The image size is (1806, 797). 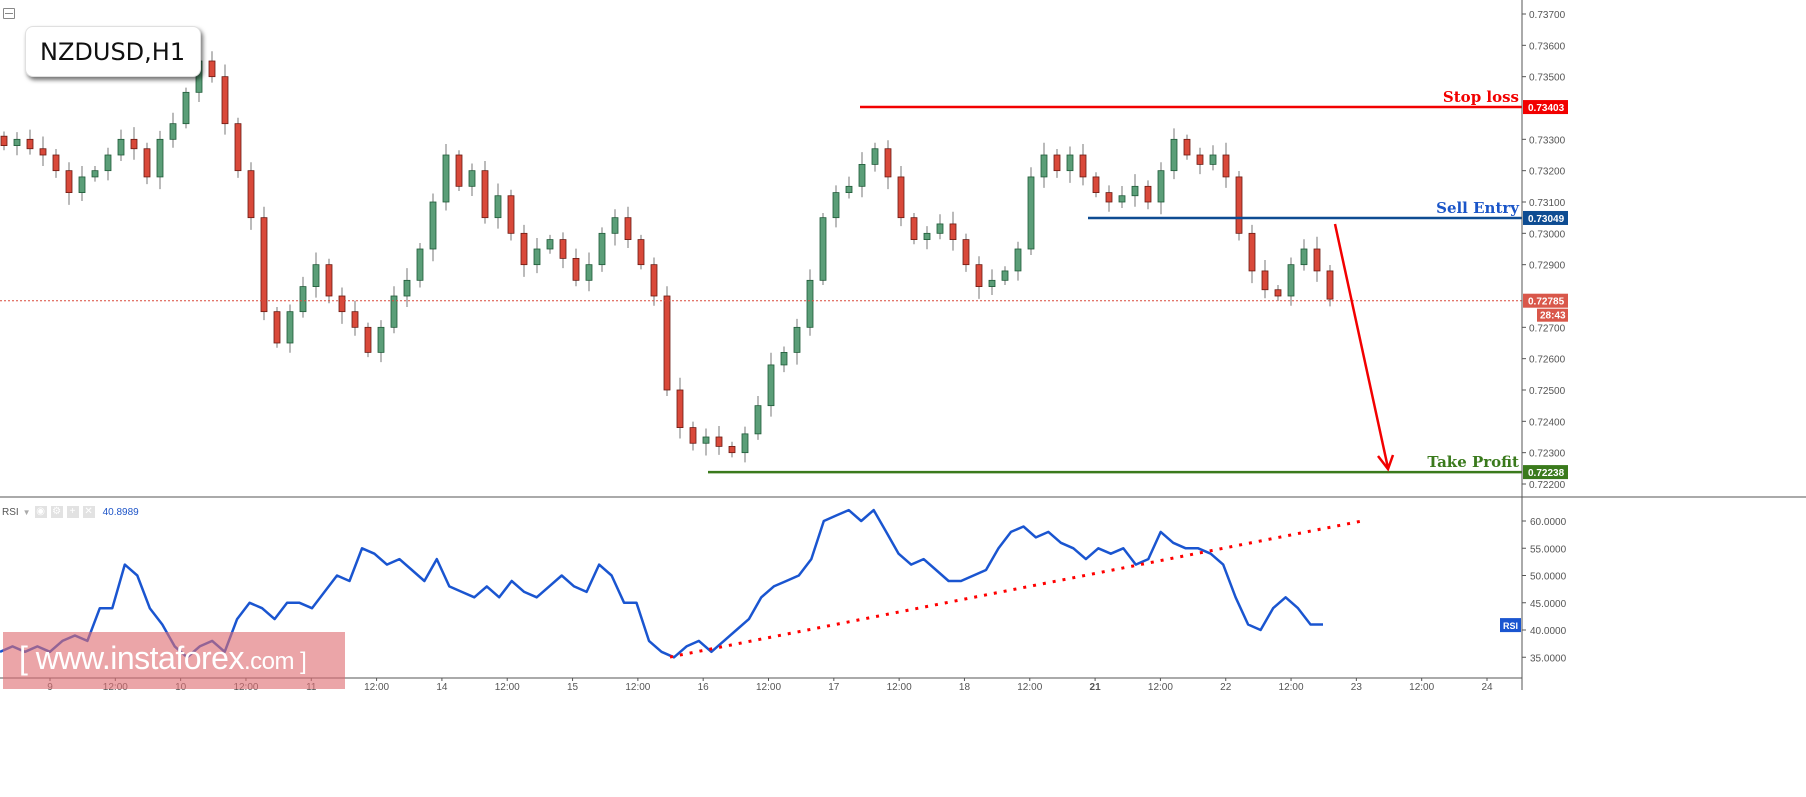 I want to click on target-arrow, so click(x=1361, y=346).